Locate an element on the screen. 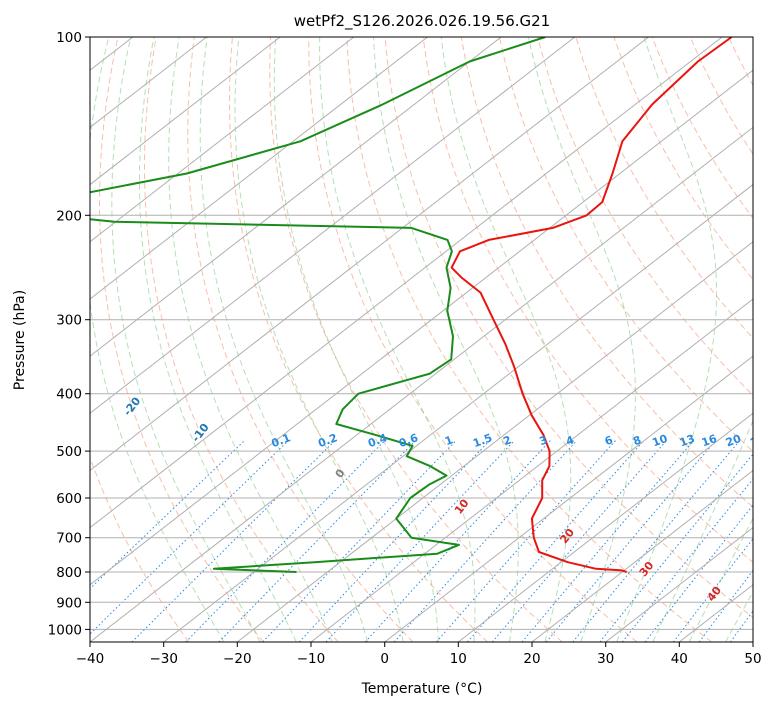 The height and width of the screenshot is (713, 775). y-tick-label: 600 is located at coordinates (69, 499).